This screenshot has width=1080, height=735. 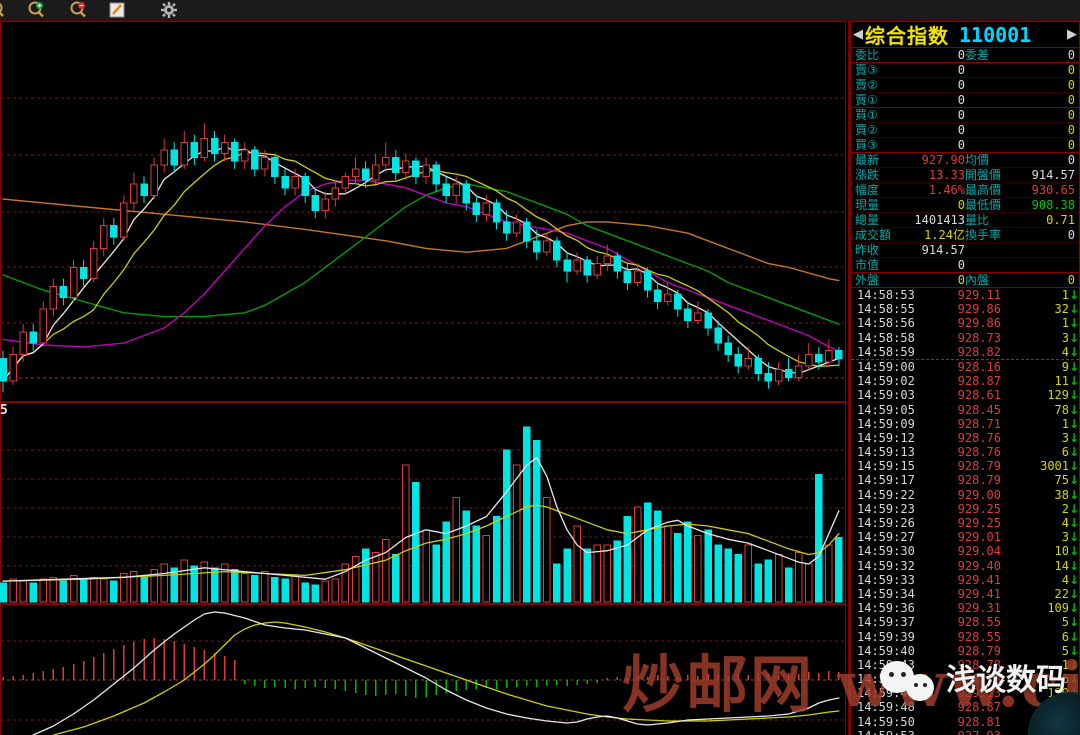 I want to click on tape-price: 928.79, so click(x=979, y=480).